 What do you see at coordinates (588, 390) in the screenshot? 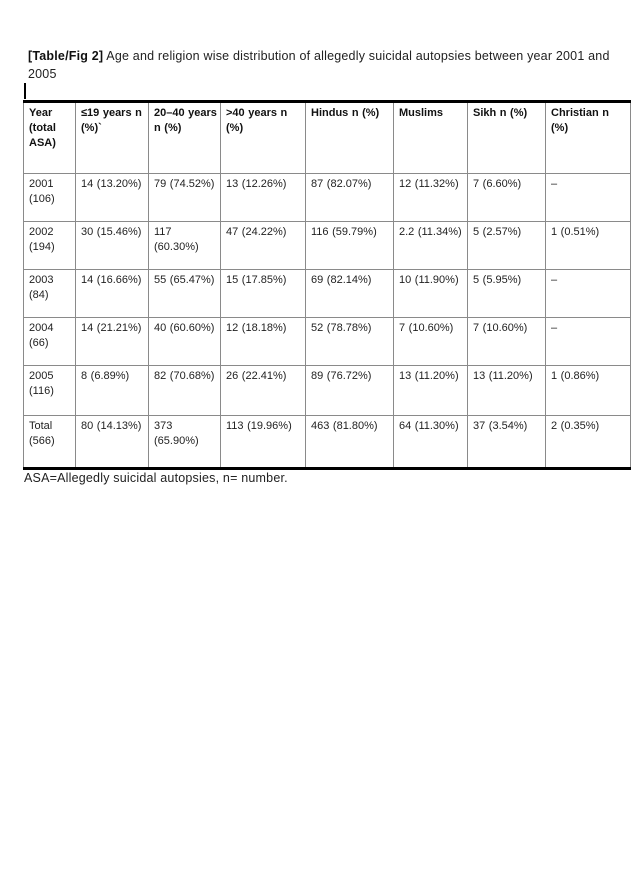
I see `table-cell: 1 (0.86%)` at bounding box center [588, 390].